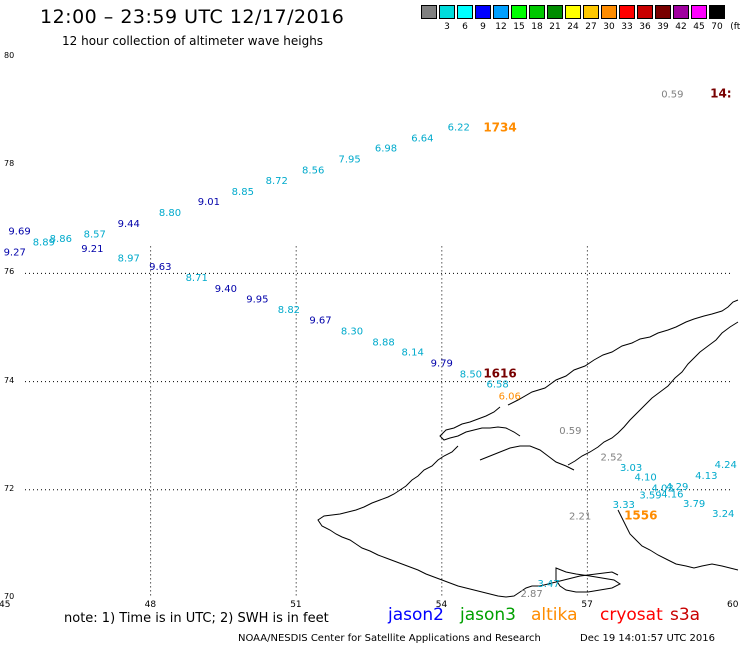 The image size is (740, 650). I want to click on swh-value-label: 8.80, so click(170, 213).